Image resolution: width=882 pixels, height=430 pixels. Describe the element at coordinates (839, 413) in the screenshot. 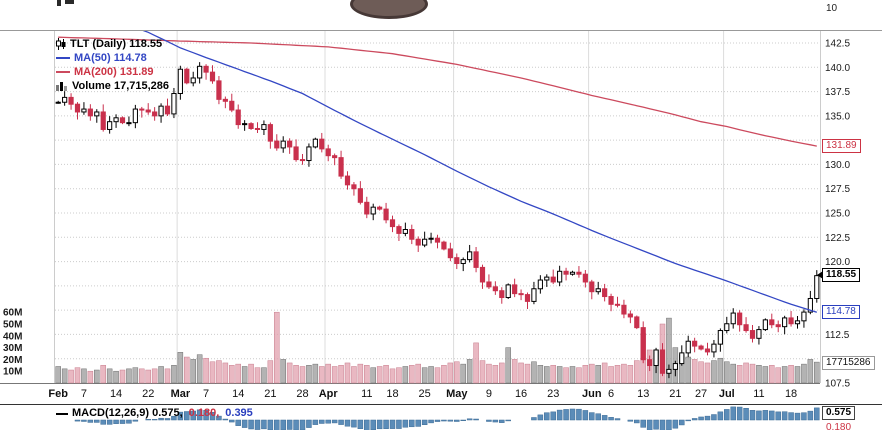

I see `macd-price-label: 0.575` at that location.